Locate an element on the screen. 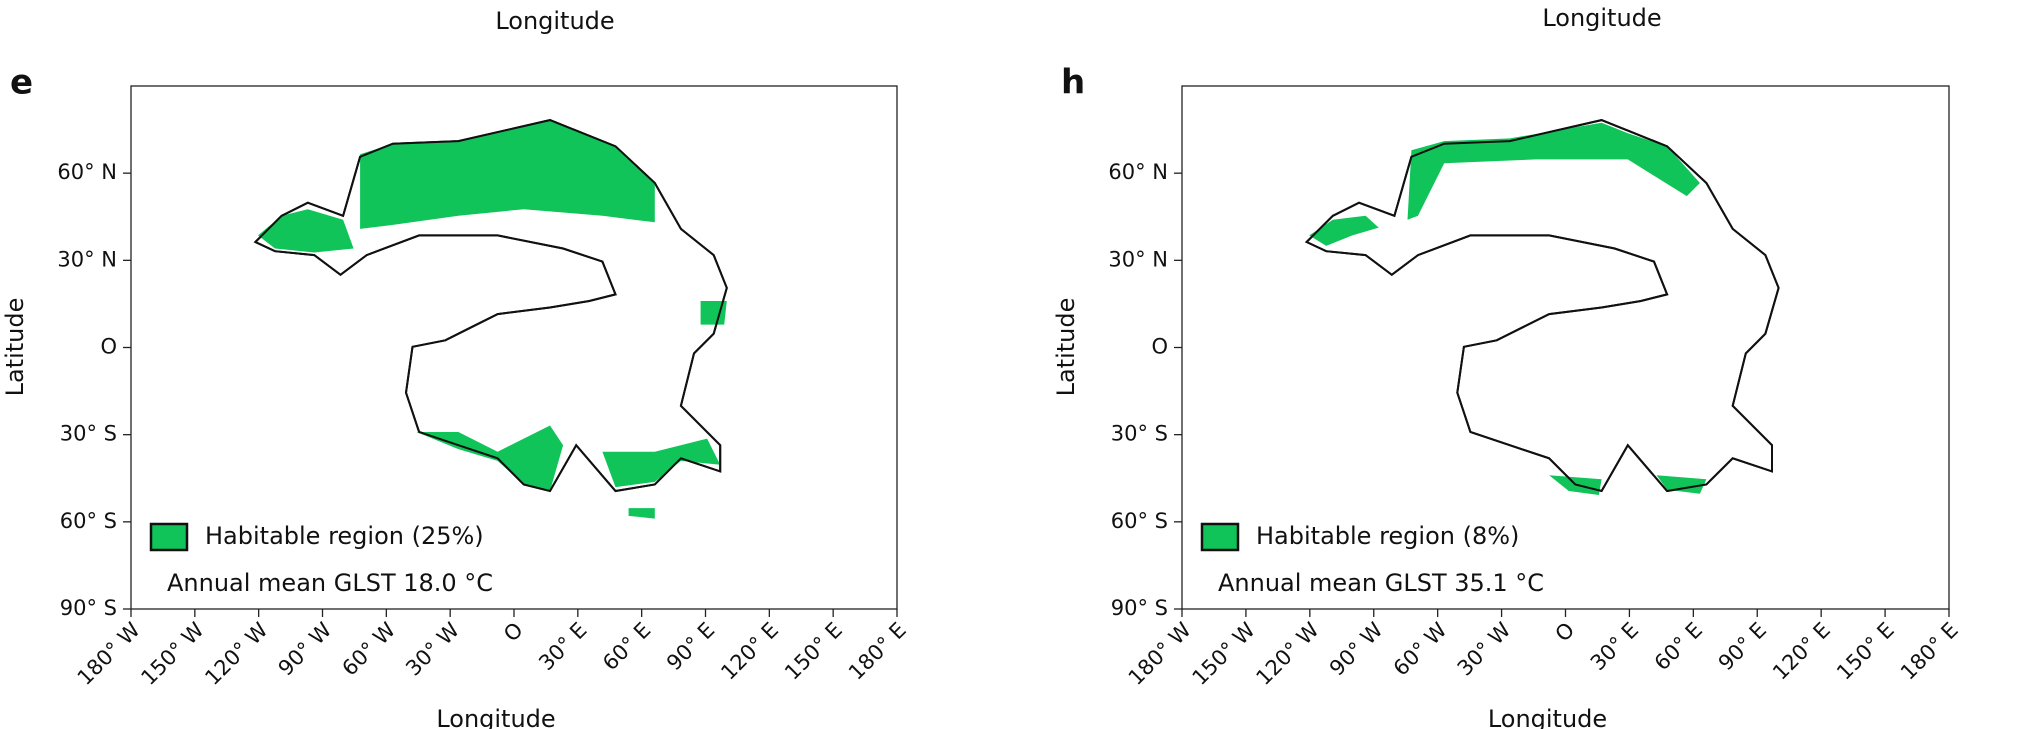 This screenshot has height=729, width=2034. continent is located at coordinates (1542, 306).